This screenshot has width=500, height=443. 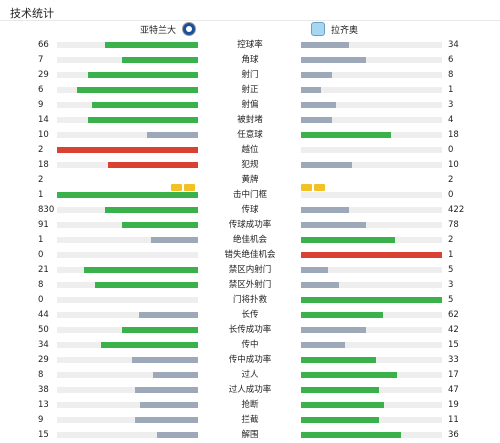 I want to click on home-stat-value: 1, so click(x=41, y=240).